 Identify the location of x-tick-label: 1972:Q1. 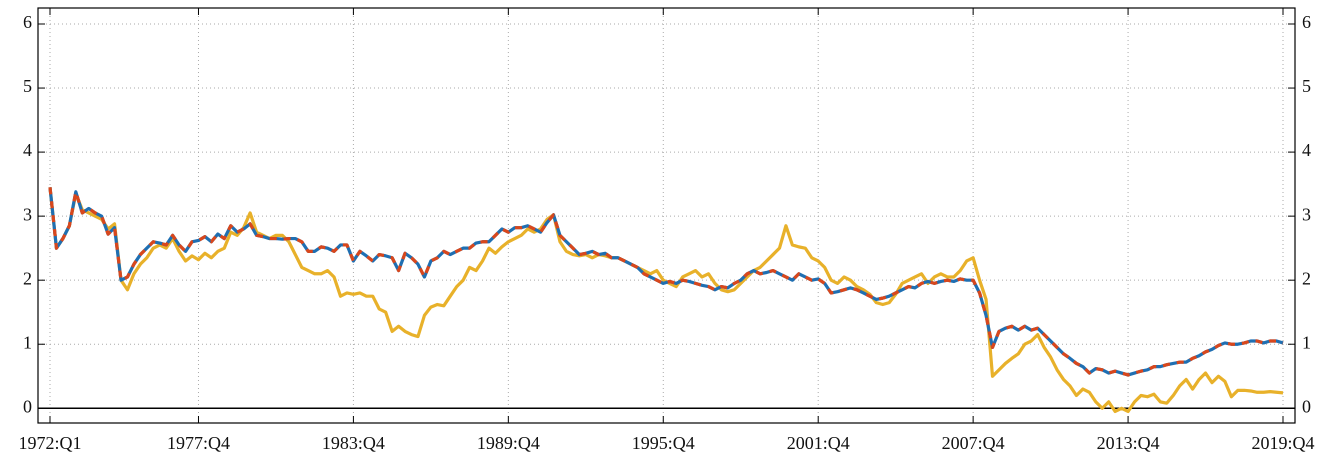
(50, 443).